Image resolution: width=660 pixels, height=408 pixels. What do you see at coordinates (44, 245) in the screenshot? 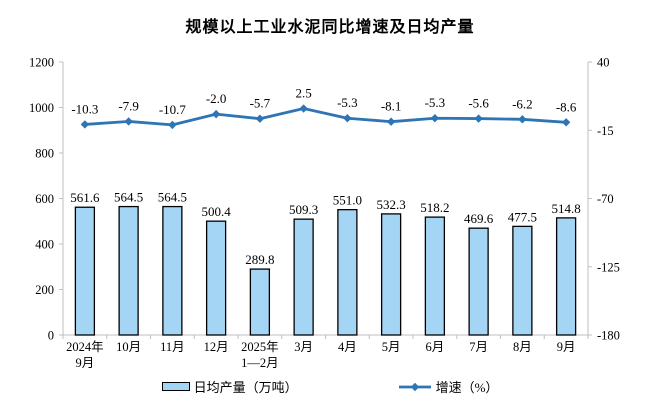
I see `left-axis-tick-label: 400` at bounding box center [44, 245].